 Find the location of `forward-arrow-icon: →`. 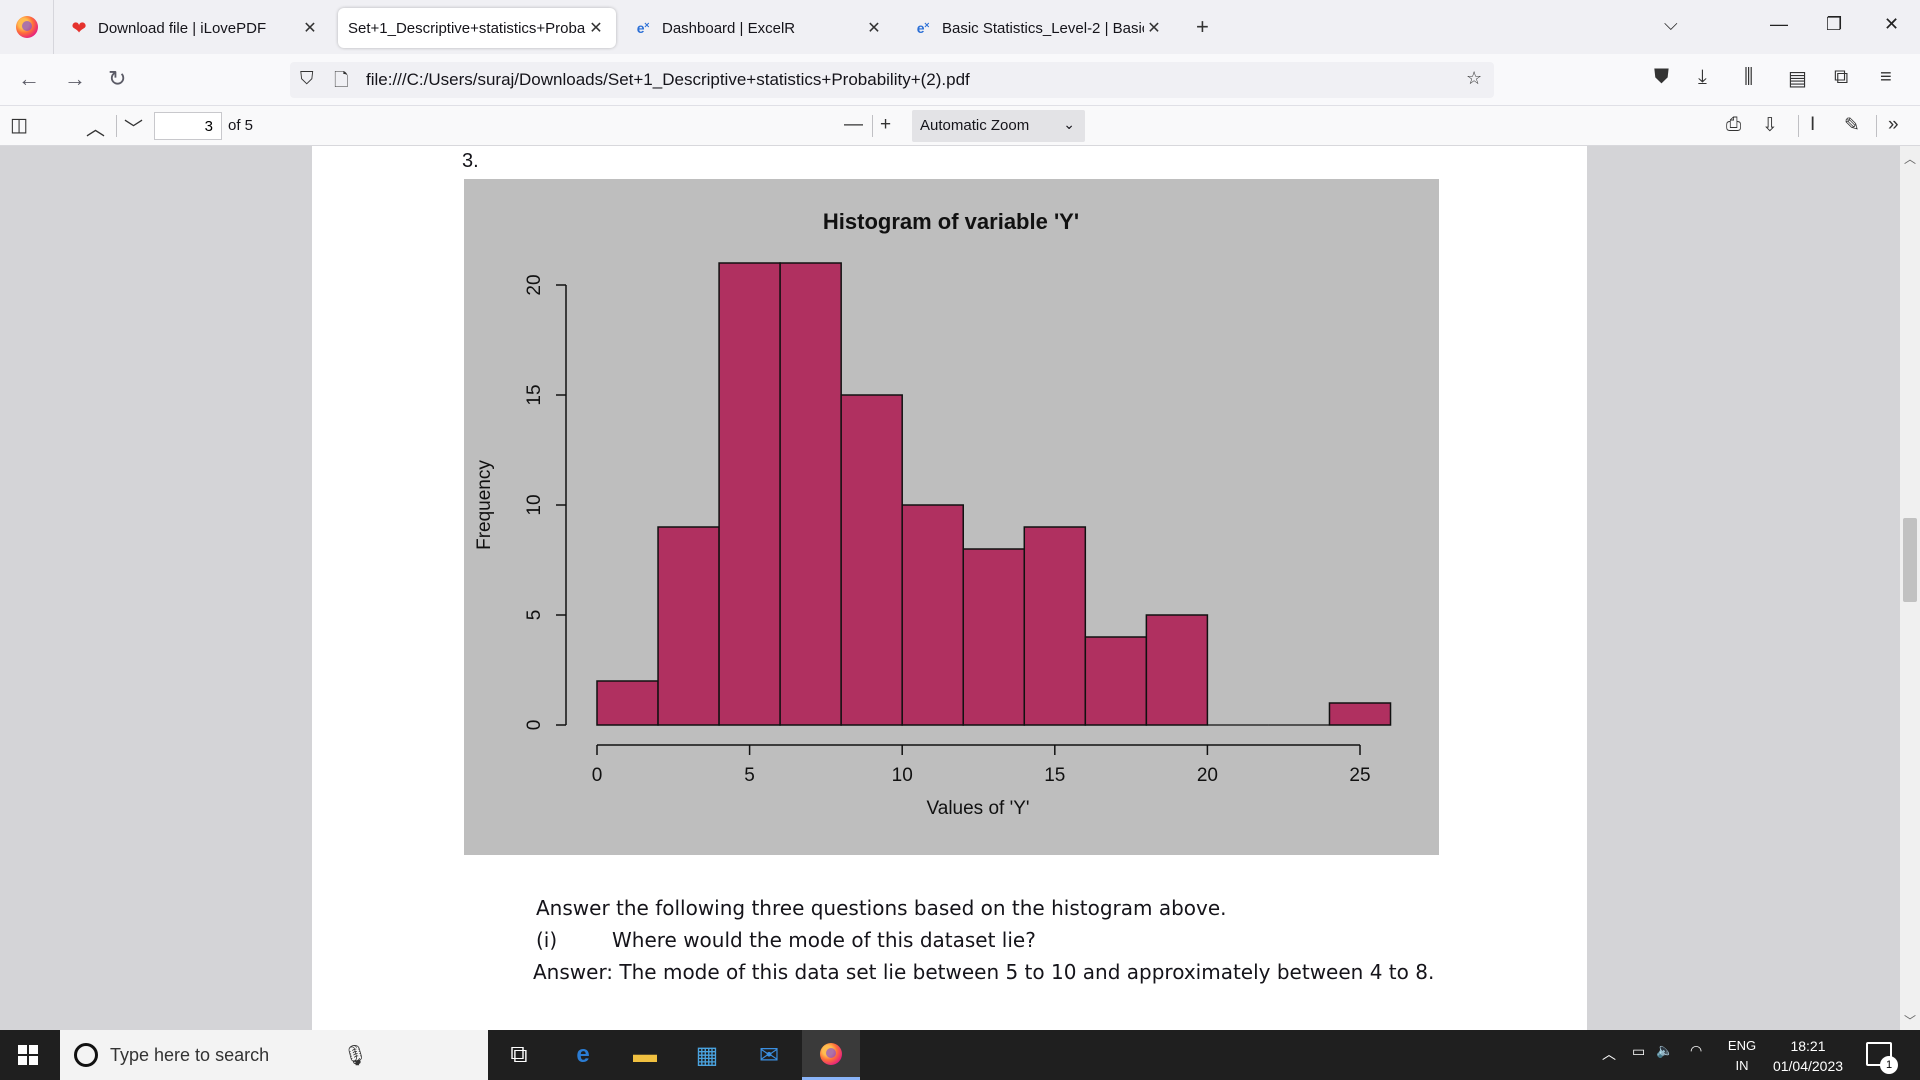

forward-arrow-icon: → is located at coordinates (75, 78).